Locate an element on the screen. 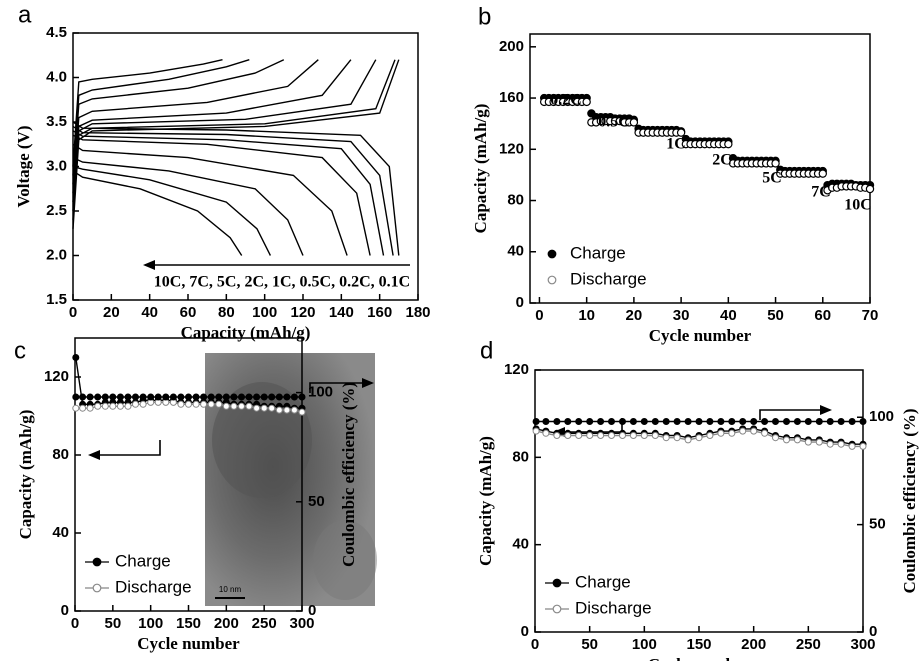 The height and width of the screenshot is (661, 920). rate-label: 0.2C is located at coordinates (566, 100).